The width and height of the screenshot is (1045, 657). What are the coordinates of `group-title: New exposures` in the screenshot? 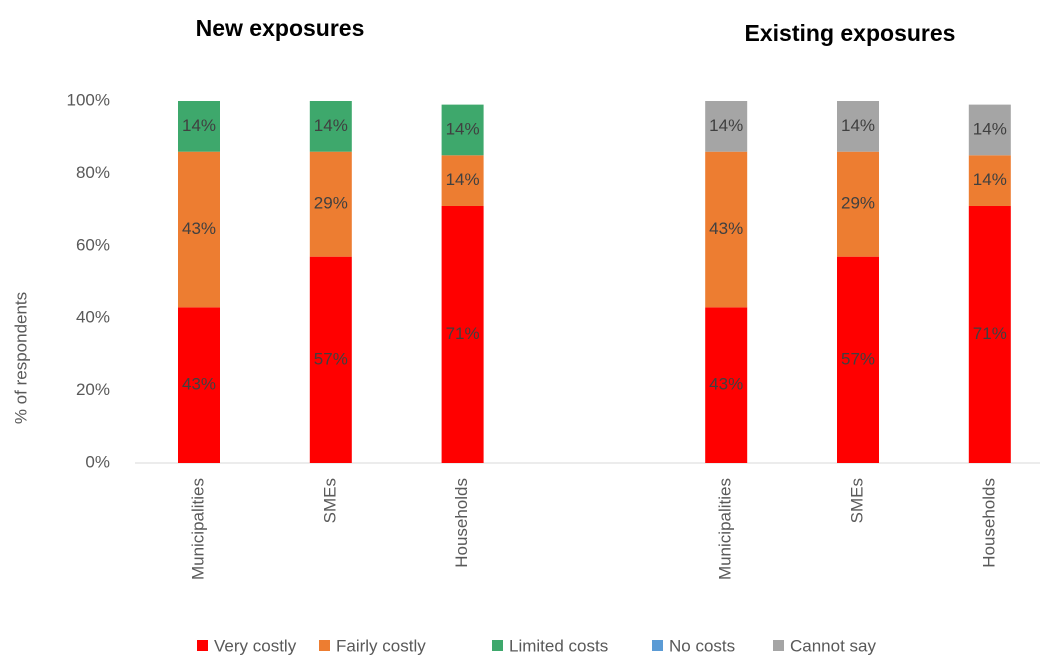 It's located at (280, 28).